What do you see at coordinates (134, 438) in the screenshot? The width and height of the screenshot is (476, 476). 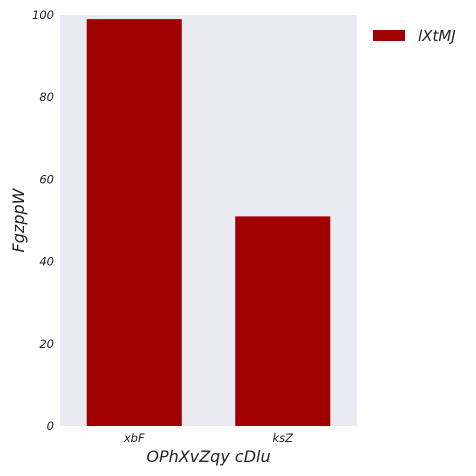 I see `x-tick-label: xbF` at bounding box center [134, 438].